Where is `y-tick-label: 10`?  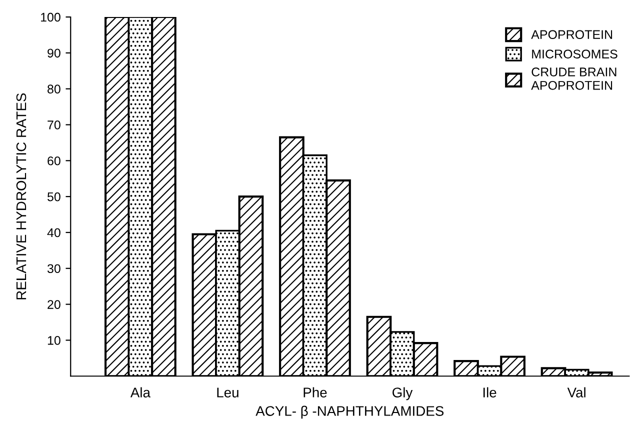 y-tick-label: 10 is located at coordinates (54, 340).